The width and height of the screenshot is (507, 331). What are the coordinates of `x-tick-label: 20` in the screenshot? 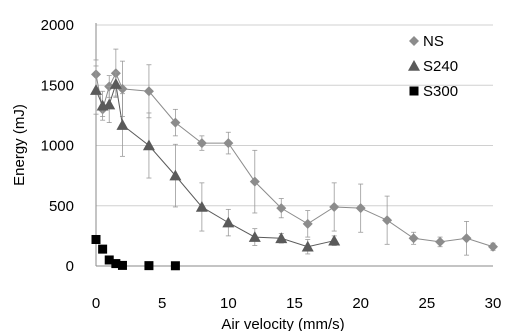 It's located at (360, 303).